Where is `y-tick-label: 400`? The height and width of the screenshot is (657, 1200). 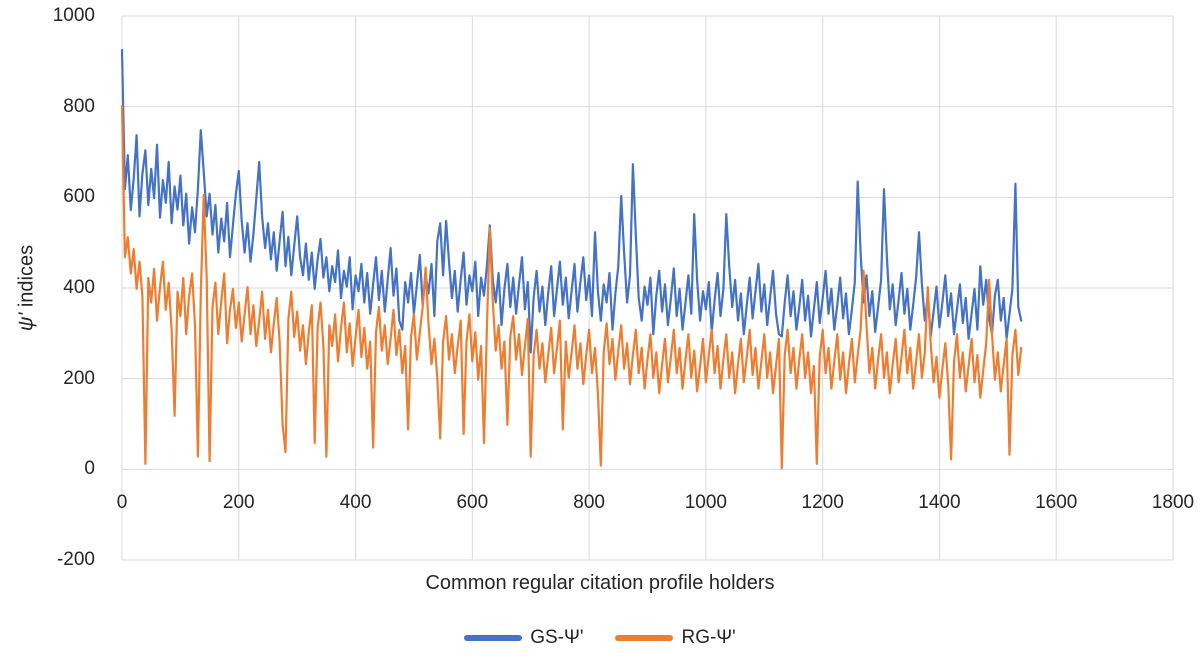
y-tick-label: 400 is located at coordinates (79, 287).